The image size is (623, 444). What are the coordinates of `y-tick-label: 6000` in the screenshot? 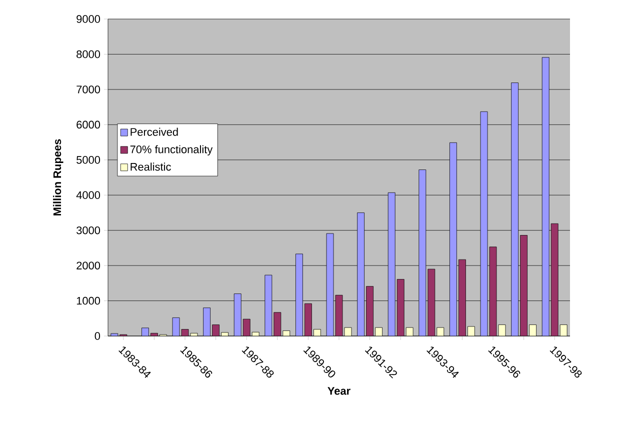 It's located at (88, 124).